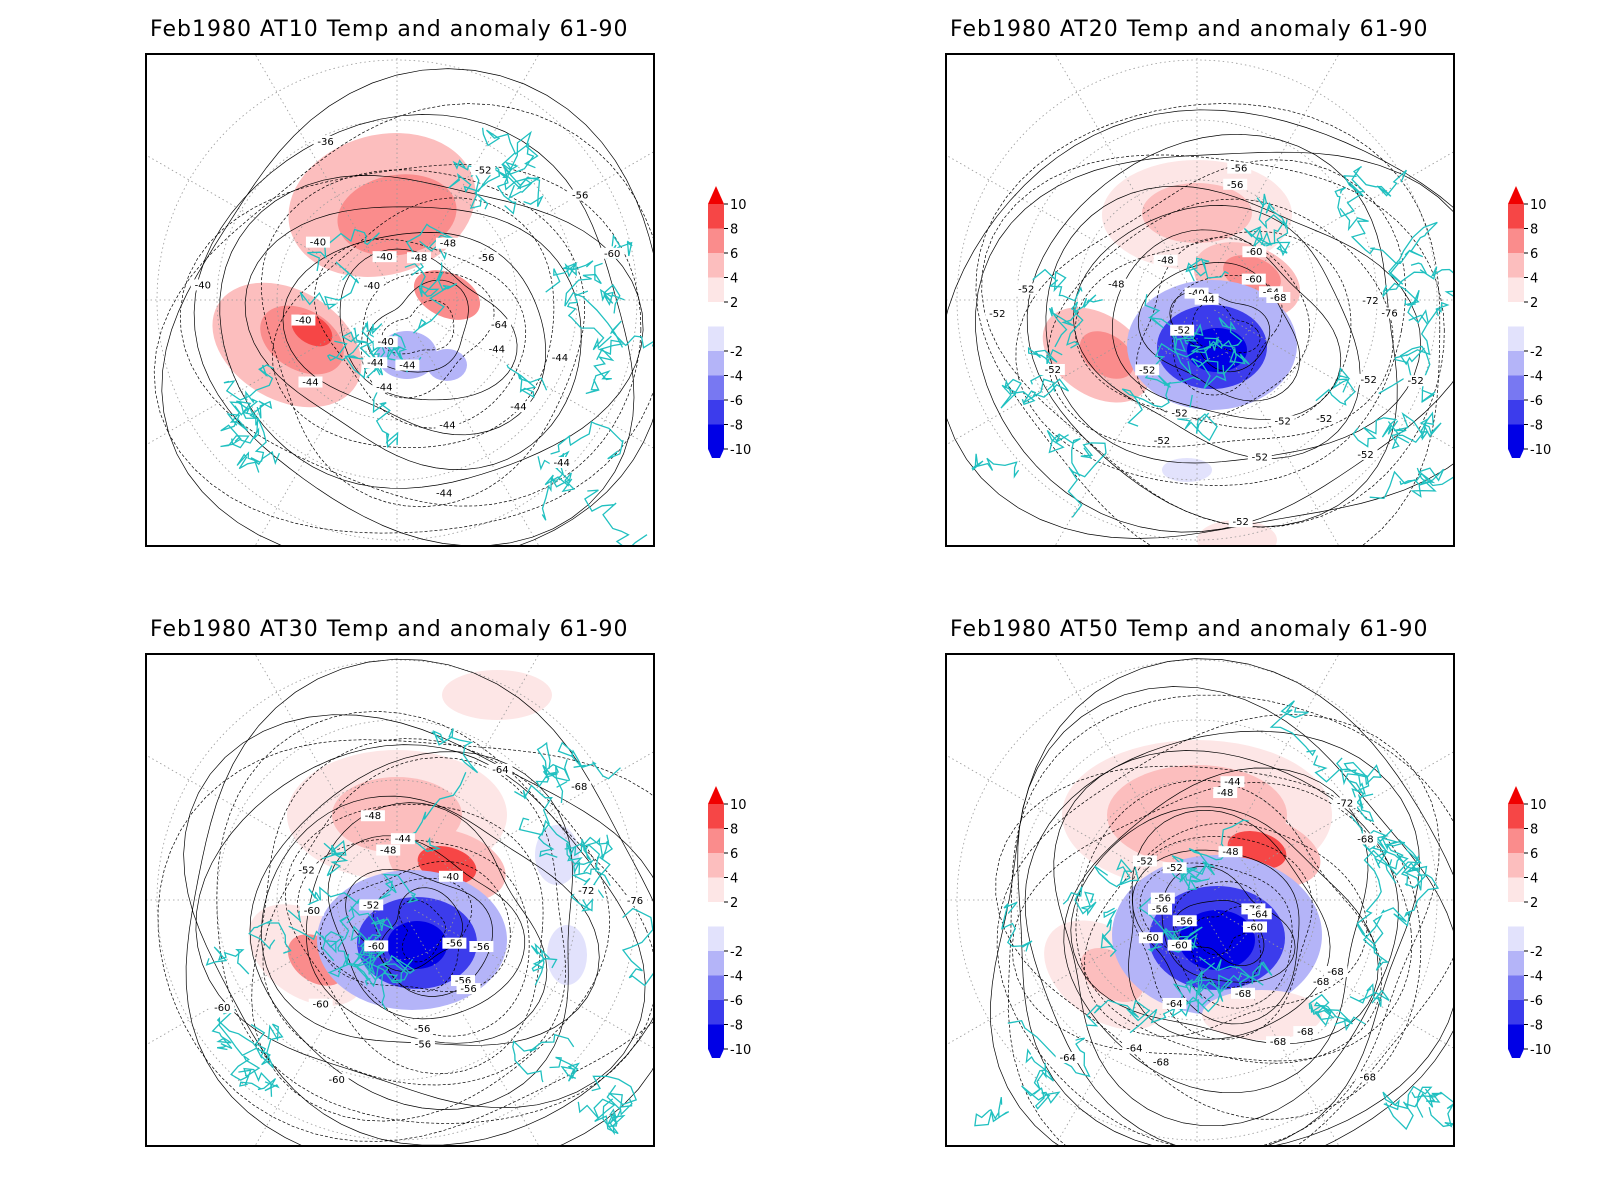 This screenshot has height=1200, width=1600. What do you see at coordinates (1370, 301) in the screenshot?
I see `contour-label: -72` at bounding box center [1370, 301].